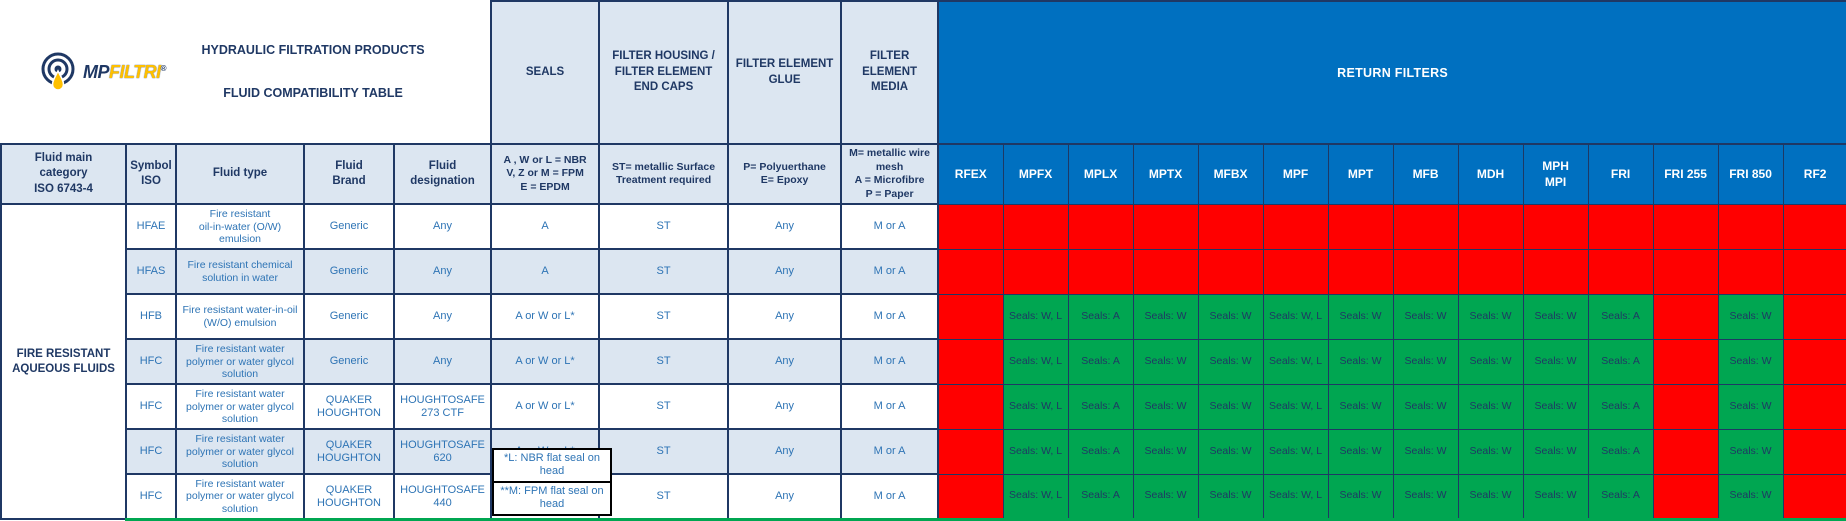  I want to click on col-header-symbol: Symbol ISO, so click(151, 174).